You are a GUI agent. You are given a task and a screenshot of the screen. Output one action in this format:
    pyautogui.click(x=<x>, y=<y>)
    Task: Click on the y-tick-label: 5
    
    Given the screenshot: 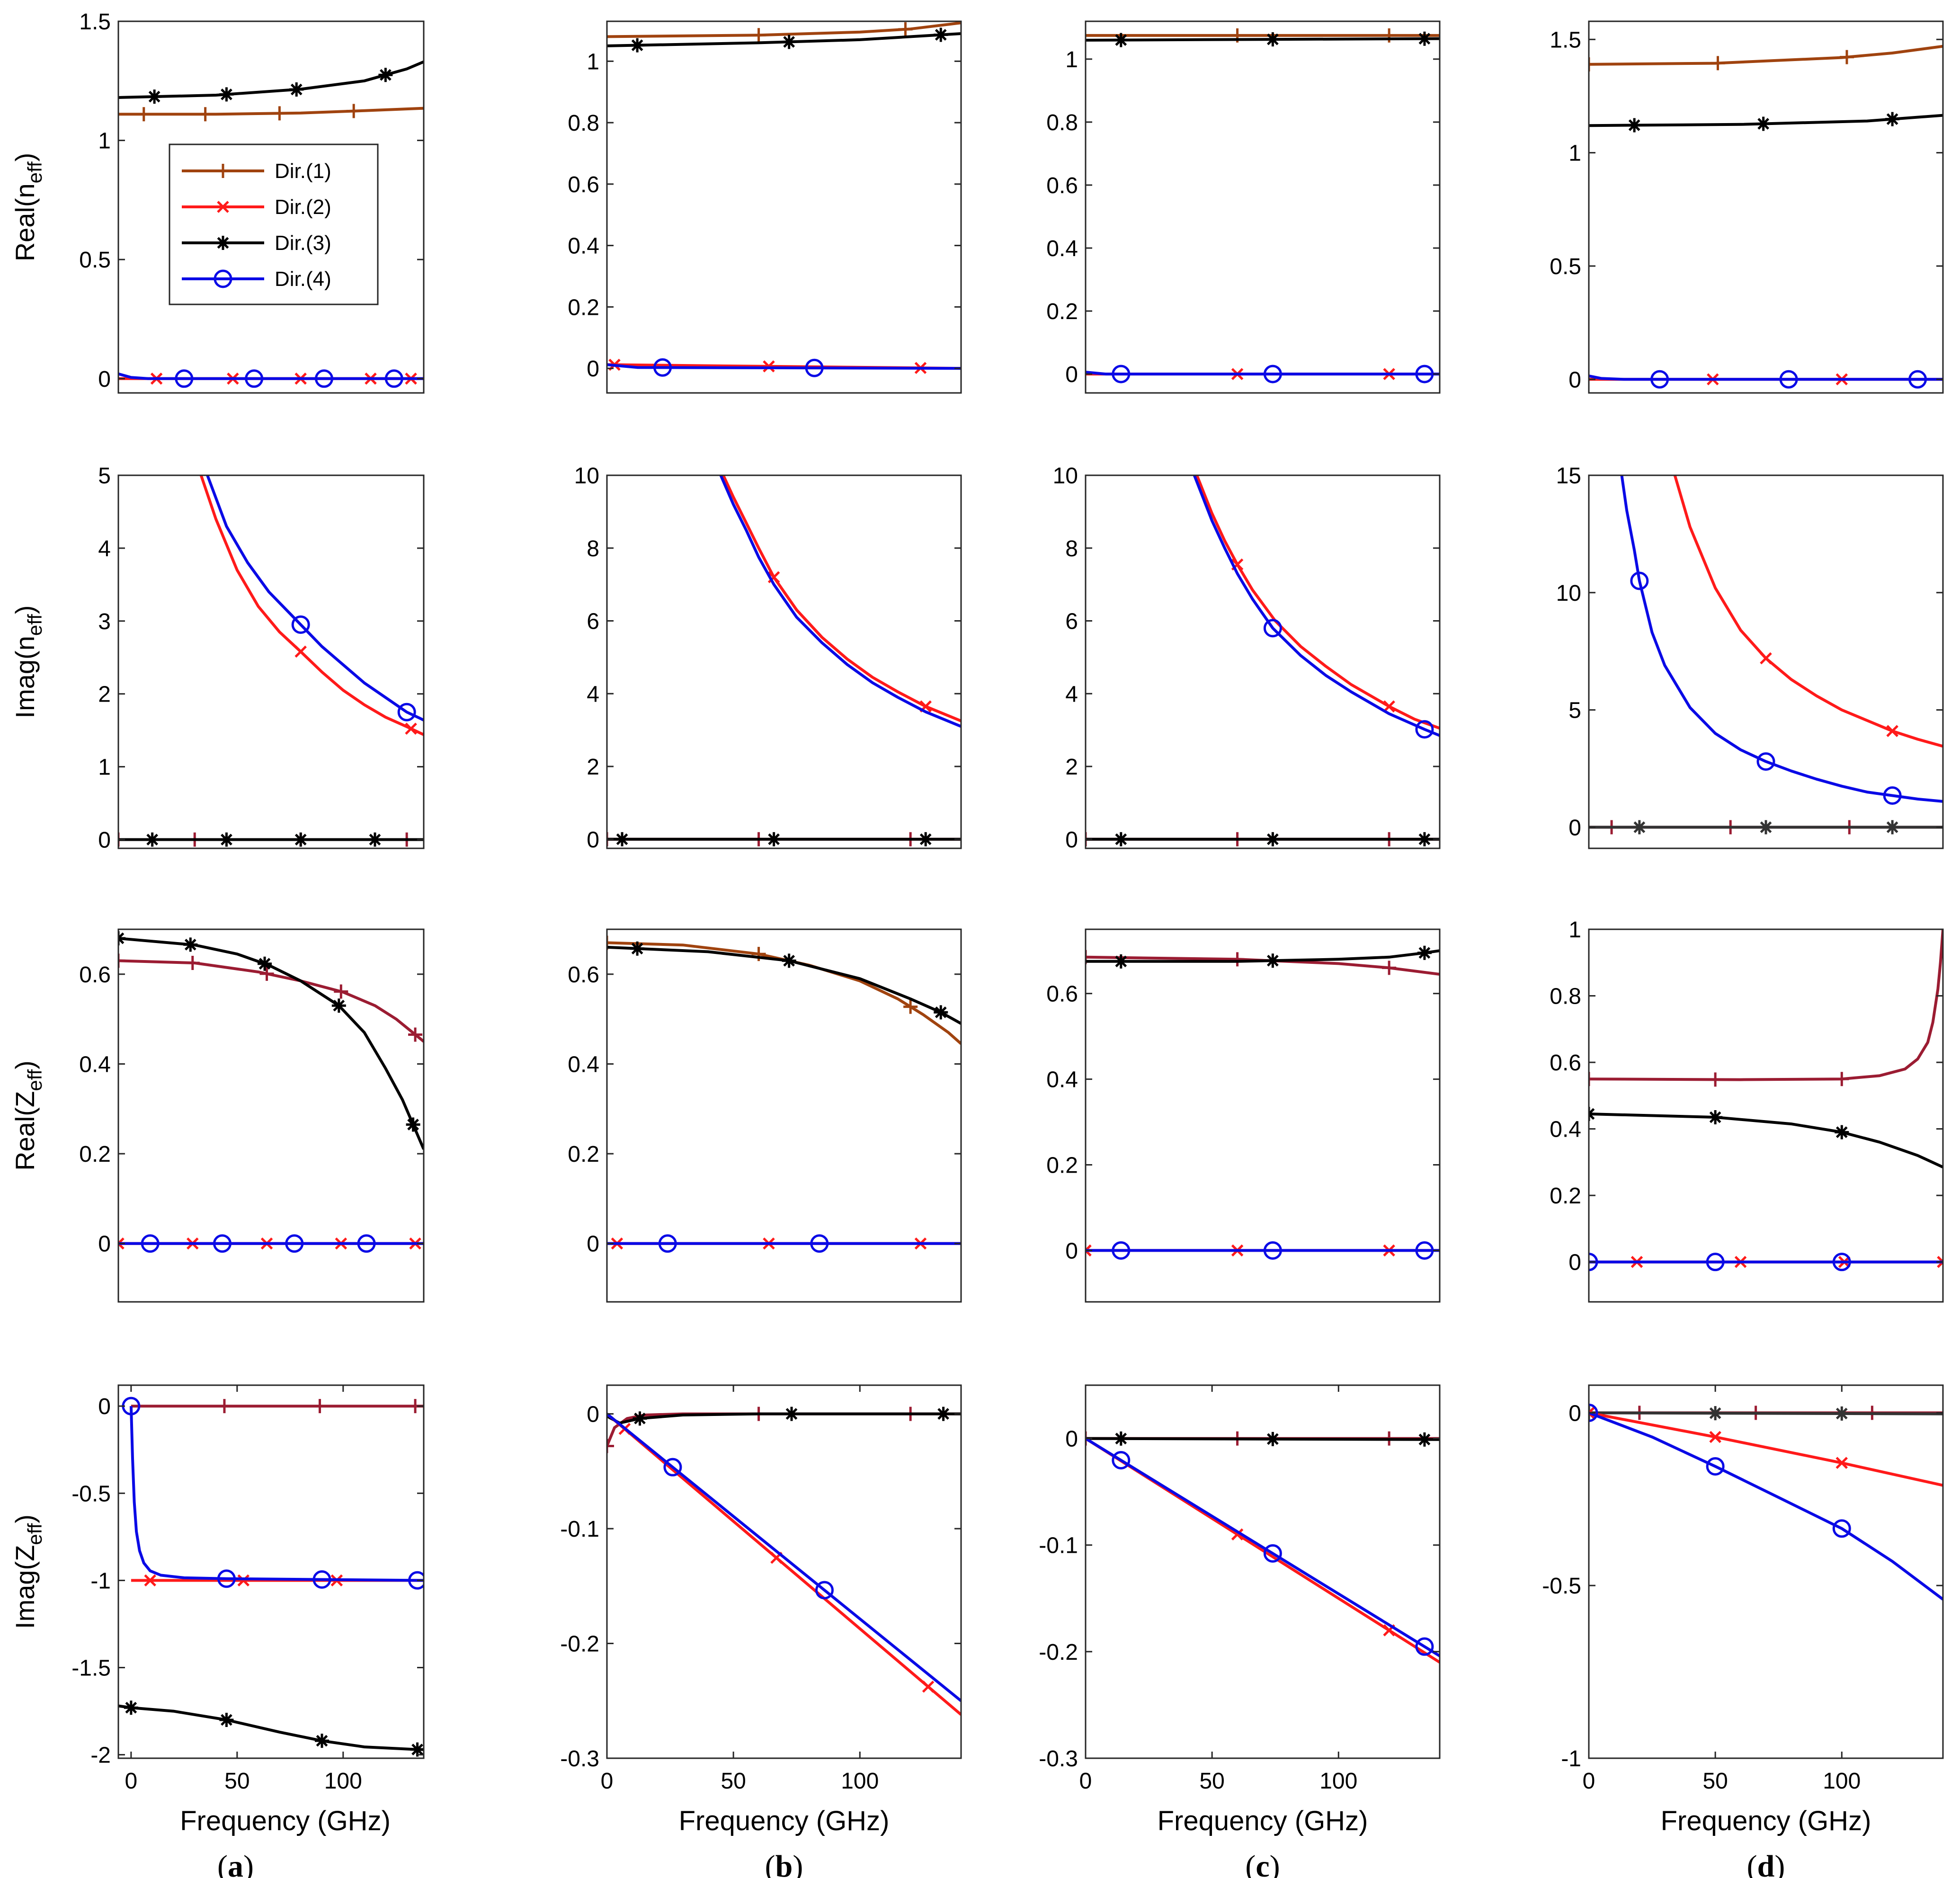 What is the action you would take?
    pyautogui.click(x=1574, y=710)
    